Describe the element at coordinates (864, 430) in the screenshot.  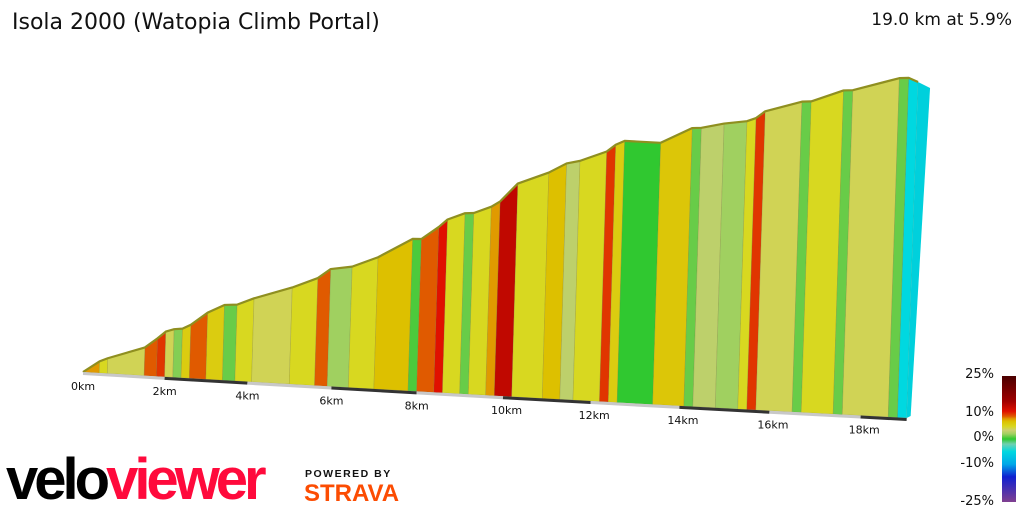
I see `x-tick-label: 18km` at that location.